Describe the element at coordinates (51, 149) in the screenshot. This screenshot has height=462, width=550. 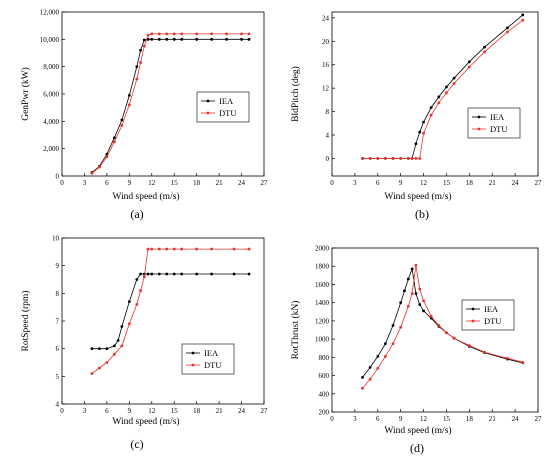
I see `y-tick-label: 2,000` at that location.